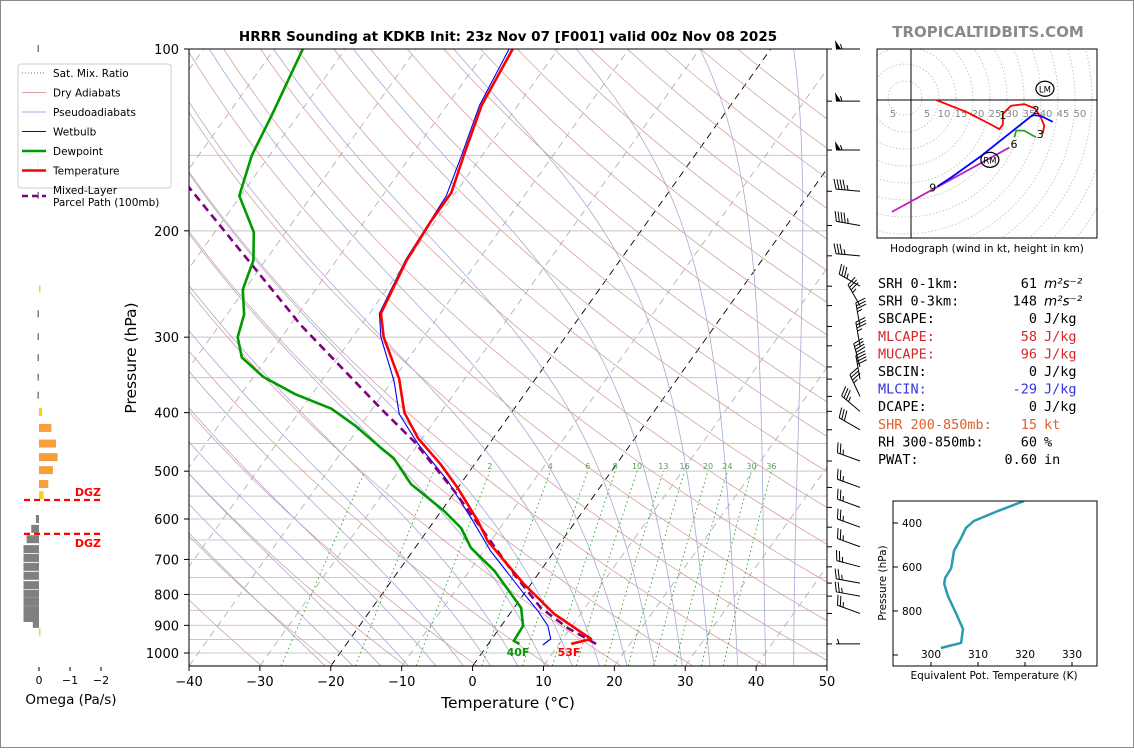 This screenshot has height=752, width=1134. What do you see at coordinates (166, 595) in the screenshot?
I see `y-tick-label: 800` at bounding box center [166, 595].